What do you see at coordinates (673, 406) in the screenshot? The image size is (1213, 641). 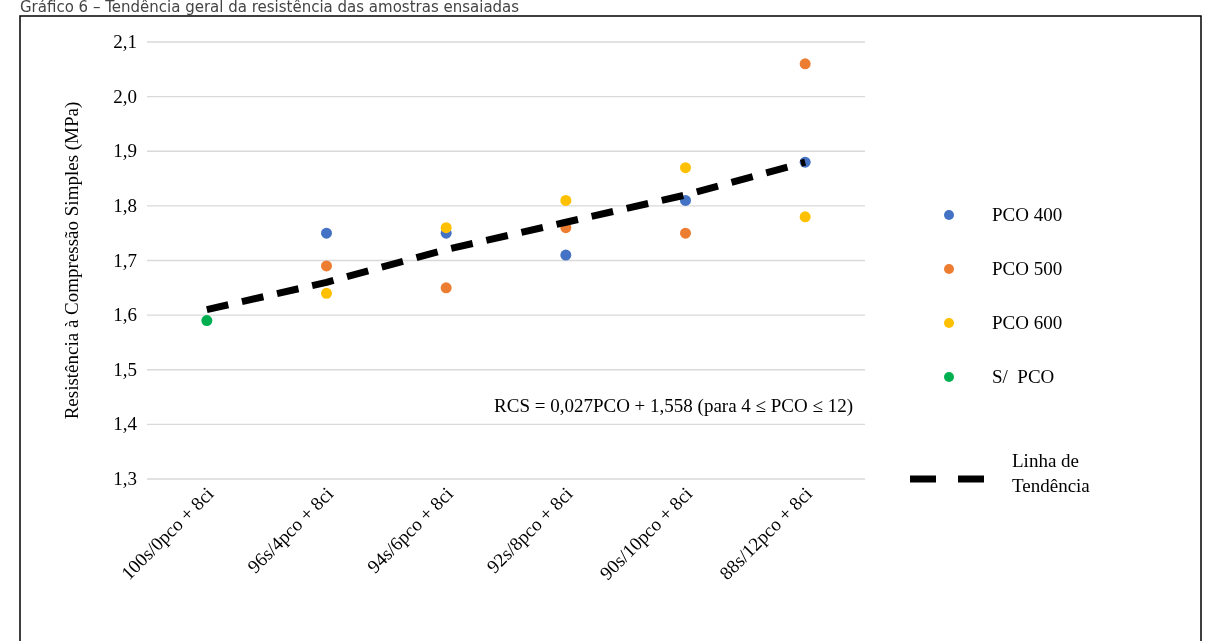 I see `annotation: RCS = 0,027PCO + 1,558 (para 4 ≤ PCO ≤ 12)` at bounding box center [673, 406].